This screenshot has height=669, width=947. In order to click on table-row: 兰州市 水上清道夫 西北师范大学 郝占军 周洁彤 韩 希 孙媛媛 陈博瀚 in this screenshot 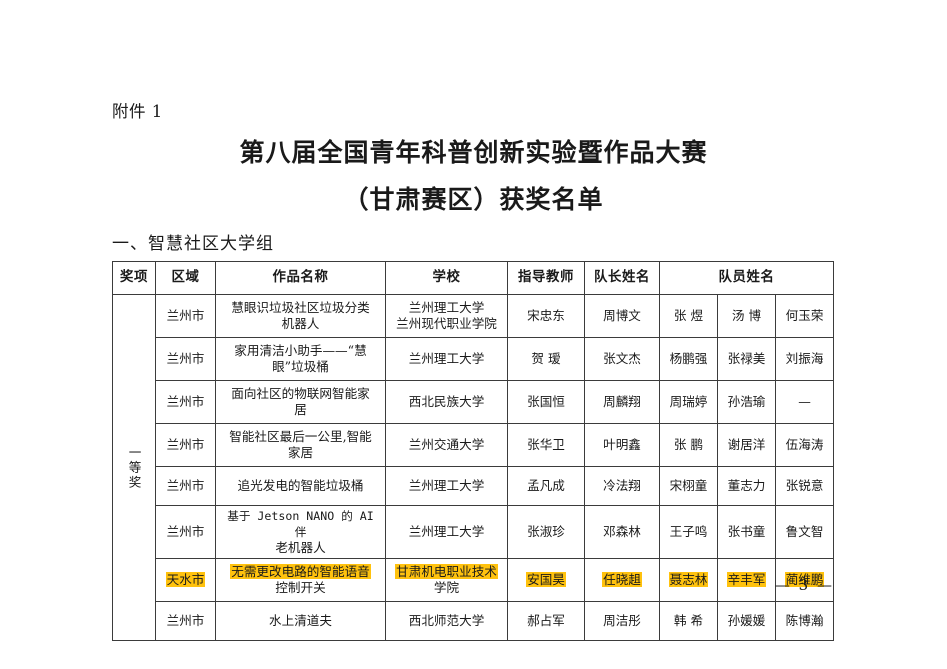, I will do `click(474, 621)`.